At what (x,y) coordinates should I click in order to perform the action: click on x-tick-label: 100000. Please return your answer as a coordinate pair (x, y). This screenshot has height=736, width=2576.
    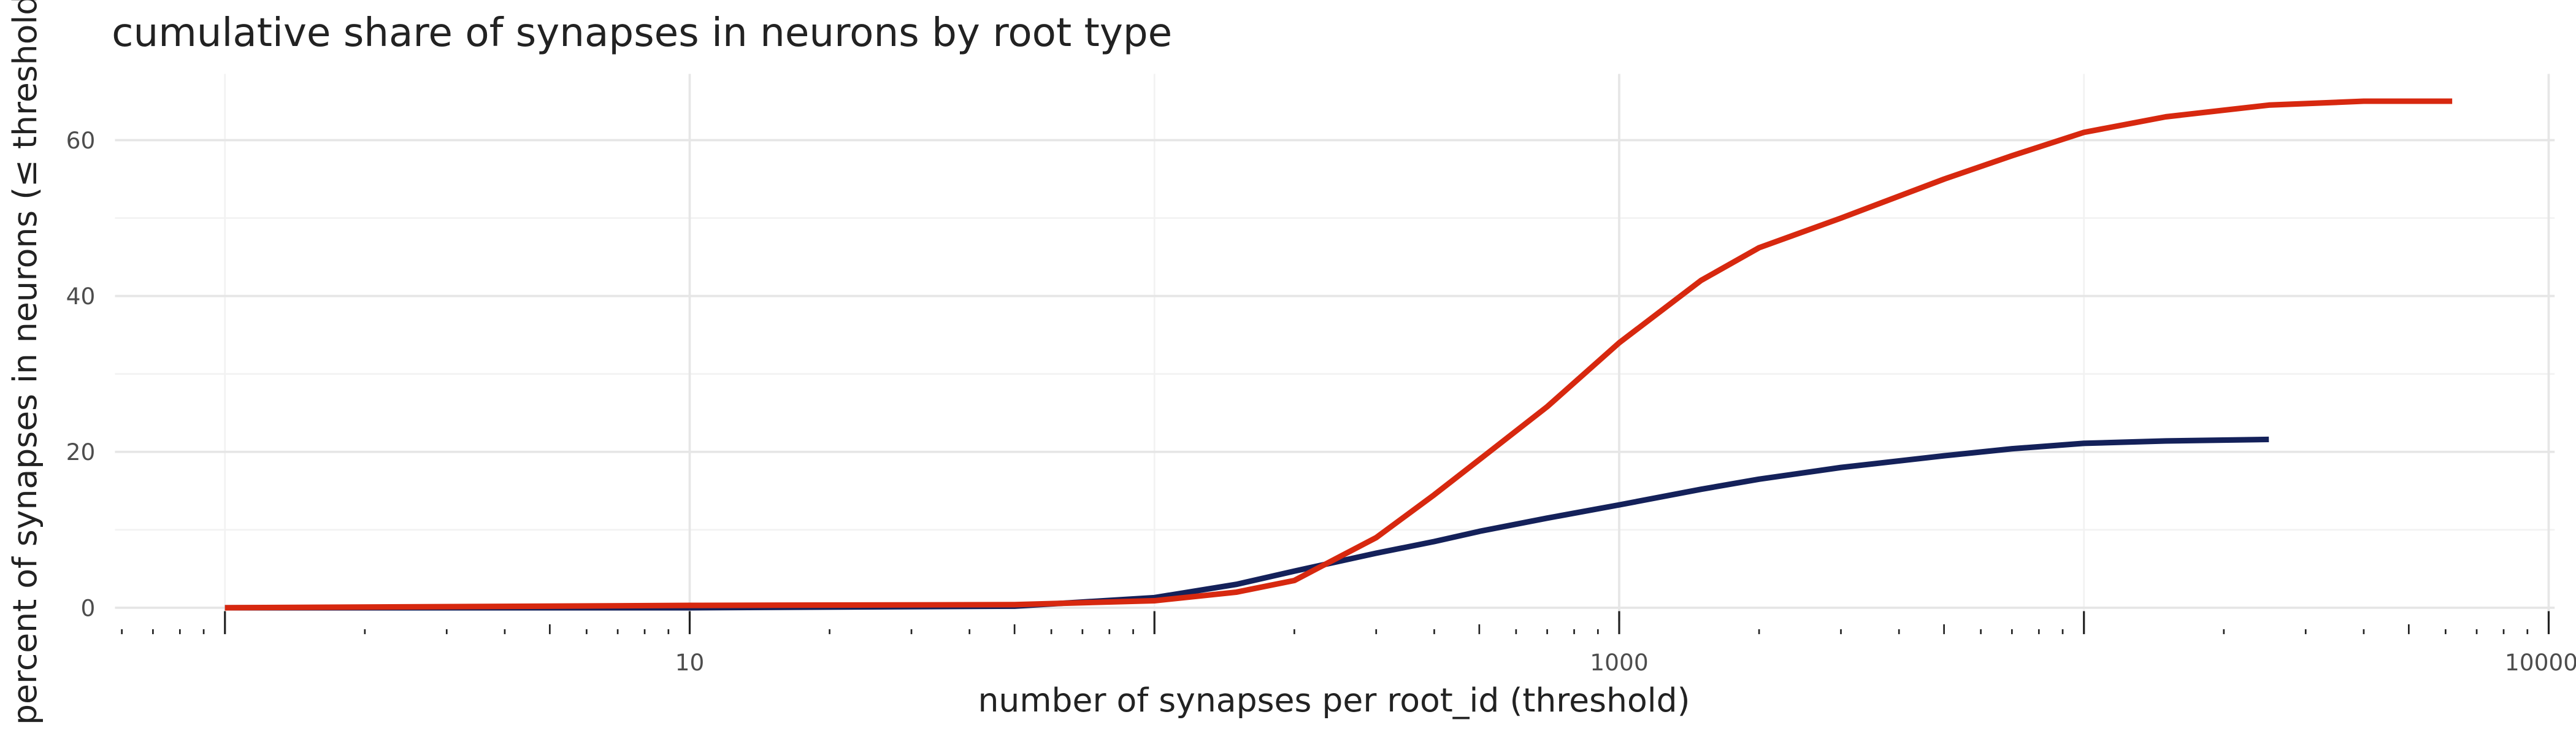
    Looking at the image, I should click on (2540, 662).